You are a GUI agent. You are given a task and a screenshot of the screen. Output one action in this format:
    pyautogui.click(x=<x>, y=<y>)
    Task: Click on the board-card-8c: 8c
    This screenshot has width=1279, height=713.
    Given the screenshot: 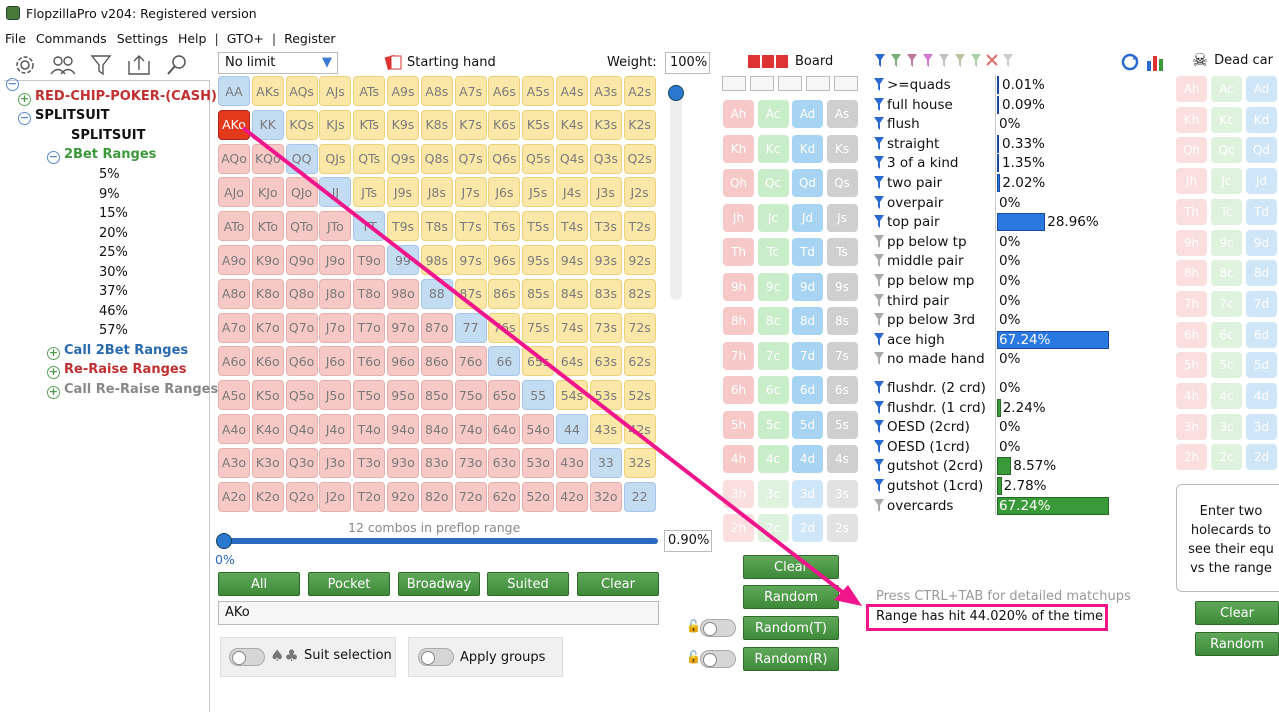 What is the action you would take?
    pyautogui.click(x=773, y=321)
    